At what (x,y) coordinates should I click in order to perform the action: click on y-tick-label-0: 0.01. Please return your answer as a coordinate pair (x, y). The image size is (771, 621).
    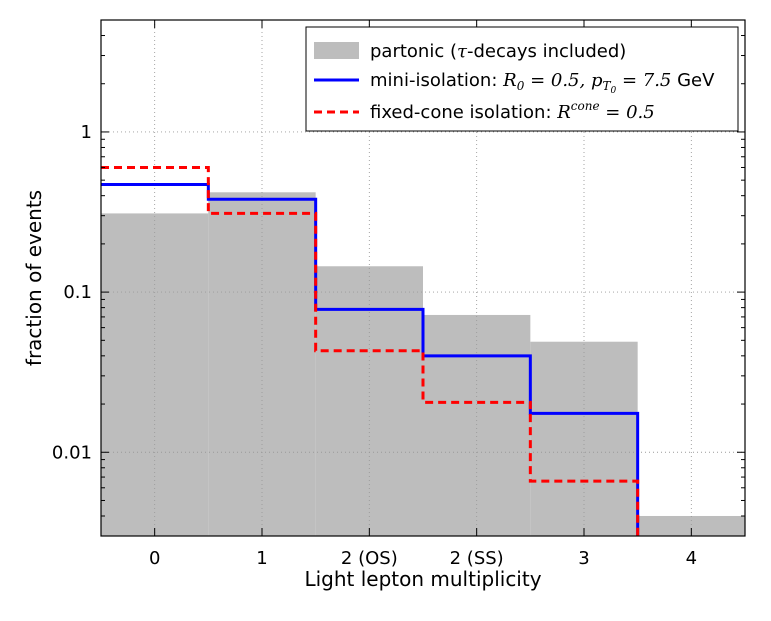
    Looking at the image, I should click on (72, 452).